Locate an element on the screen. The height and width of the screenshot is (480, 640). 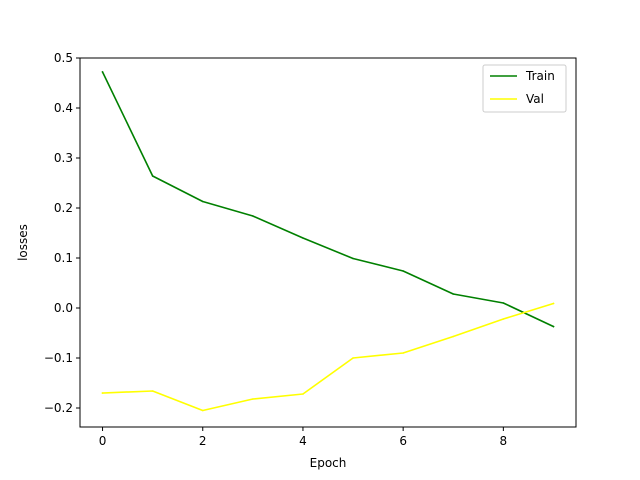
y-tick-label: 0.2 is located at coordinates (63, 208).